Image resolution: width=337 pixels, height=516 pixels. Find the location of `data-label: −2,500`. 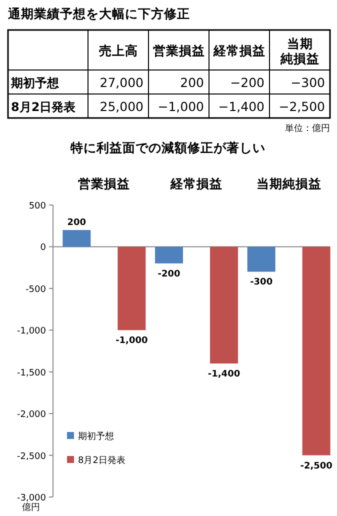

data-label: −2,500 is located at coordinates (302, 106).